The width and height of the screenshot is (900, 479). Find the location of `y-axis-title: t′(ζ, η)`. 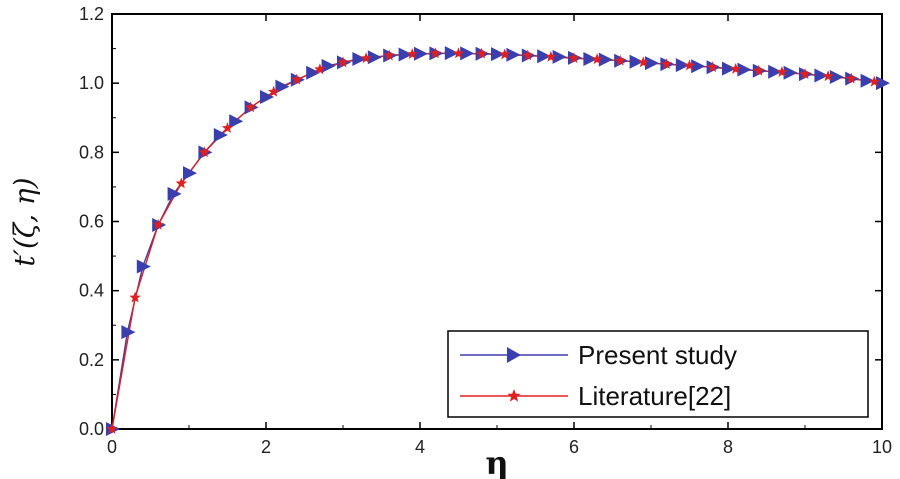

y-axis-title: t′(ζ, η) is located at coordinates (24, 221).